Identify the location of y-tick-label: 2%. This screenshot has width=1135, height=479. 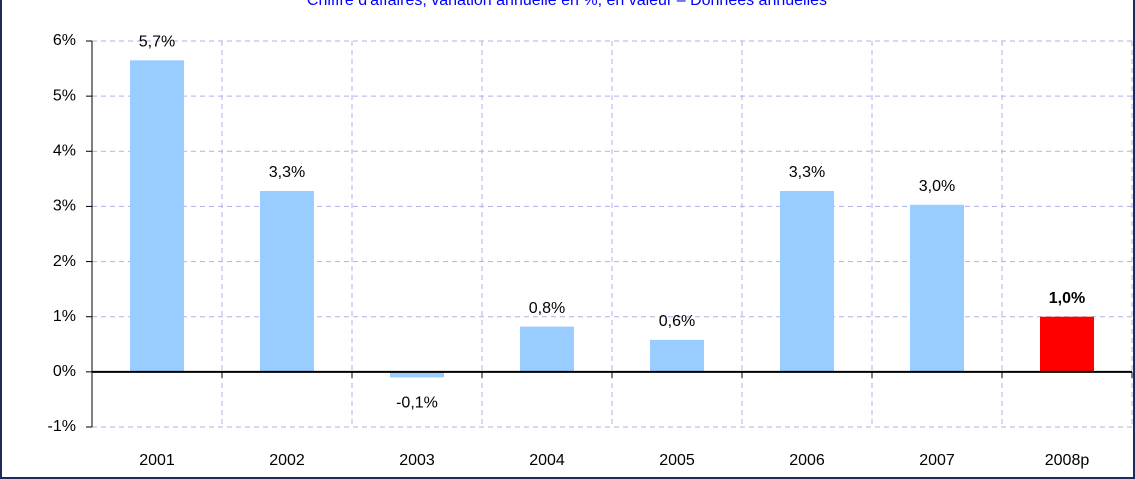
(64, 261).